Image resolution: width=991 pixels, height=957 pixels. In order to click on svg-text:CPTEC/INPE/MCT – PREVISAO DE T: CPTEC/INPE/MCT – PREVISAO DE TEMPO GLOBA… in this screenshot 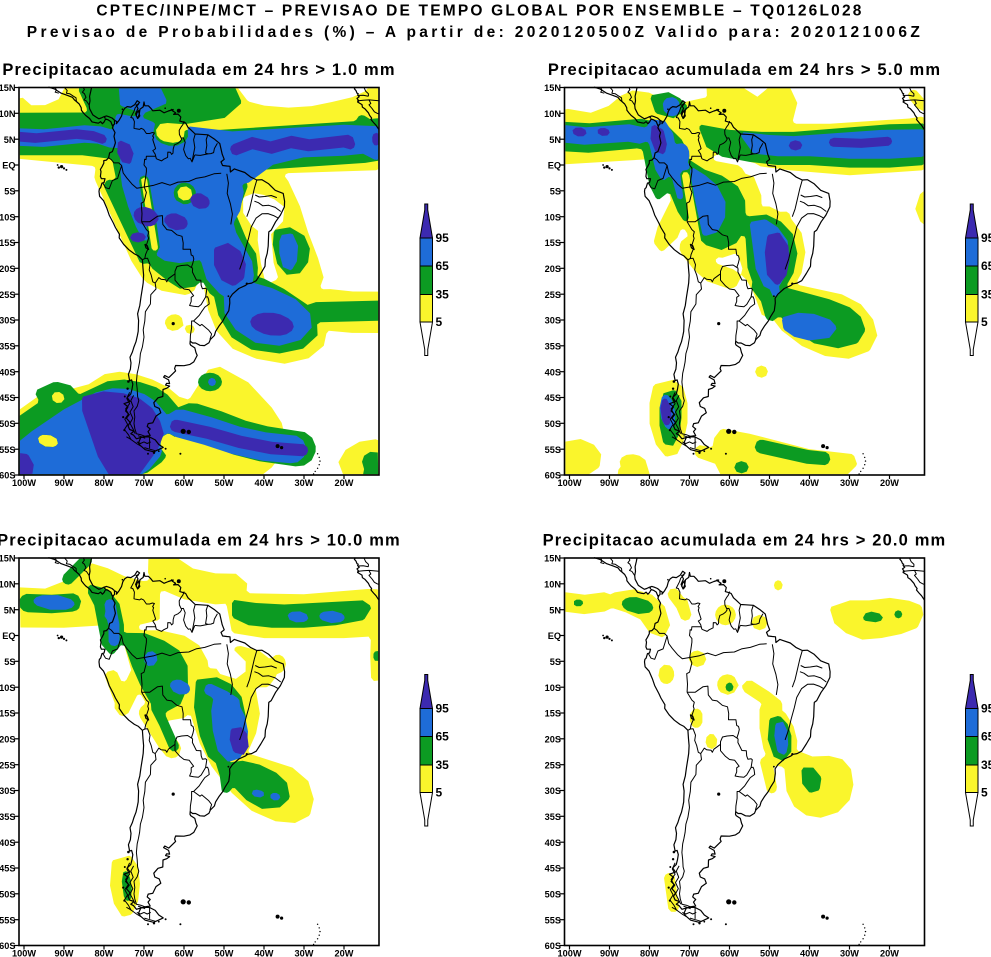, I will do `click(479, 11)`.